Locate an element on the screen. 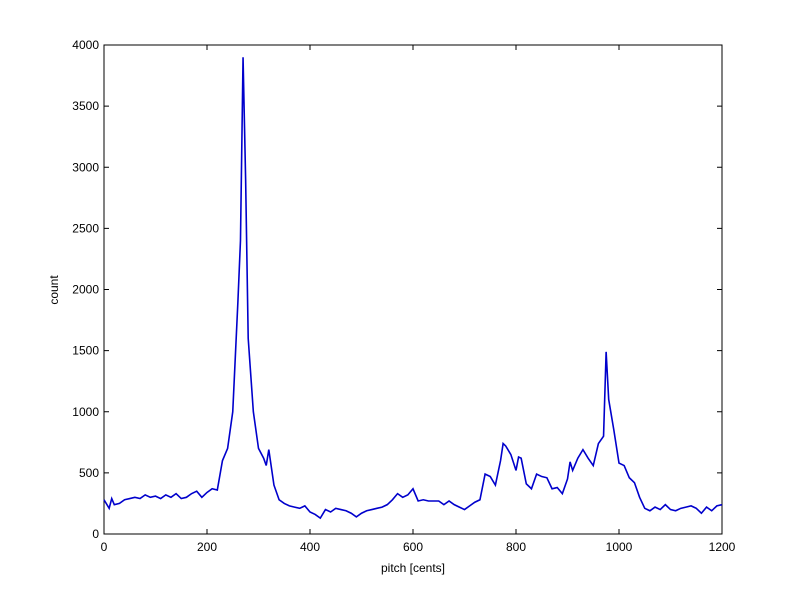 The height and width of the screenshot is (600, 800). x-tick-label: 1200 is located at coordinates (722, 547).